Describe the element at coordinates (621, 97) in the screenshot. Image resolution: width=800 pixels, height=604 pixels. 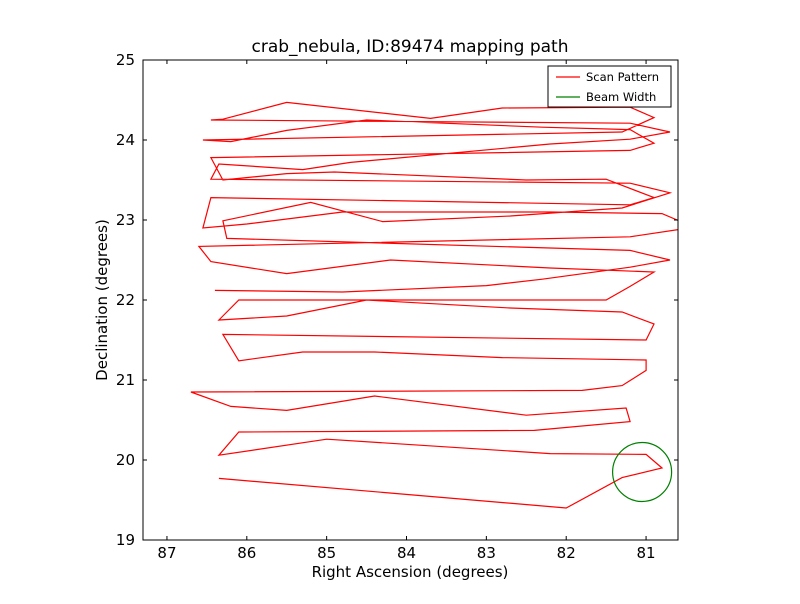
I see `legend-label: Beam Width` at that location.